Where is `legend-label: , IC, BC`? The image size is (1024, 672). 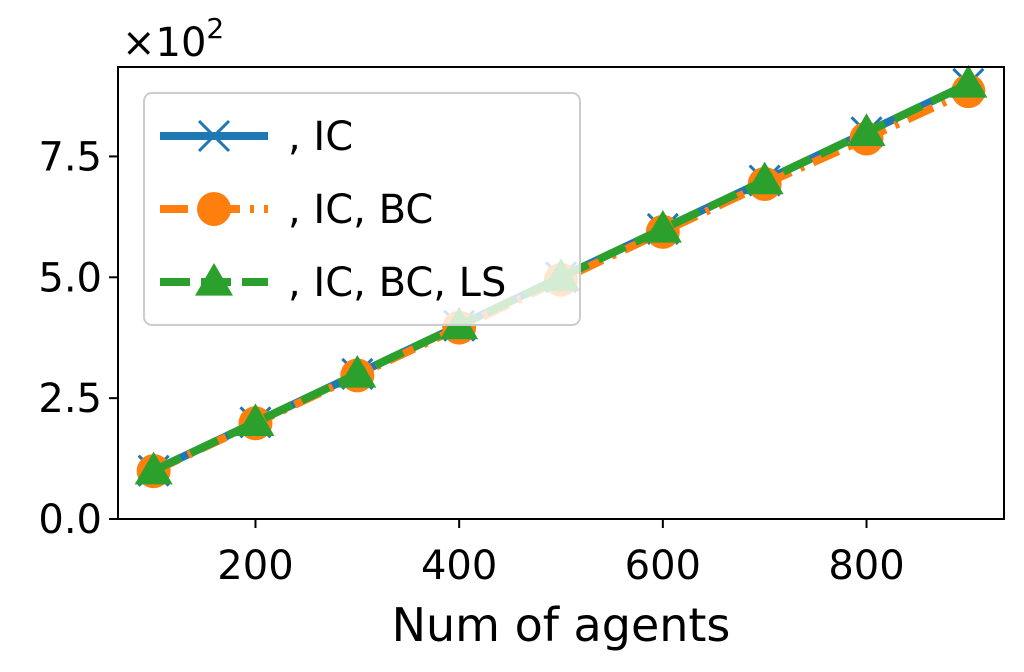 legend-label: , IC, BC is located at coordinates (360, 210).